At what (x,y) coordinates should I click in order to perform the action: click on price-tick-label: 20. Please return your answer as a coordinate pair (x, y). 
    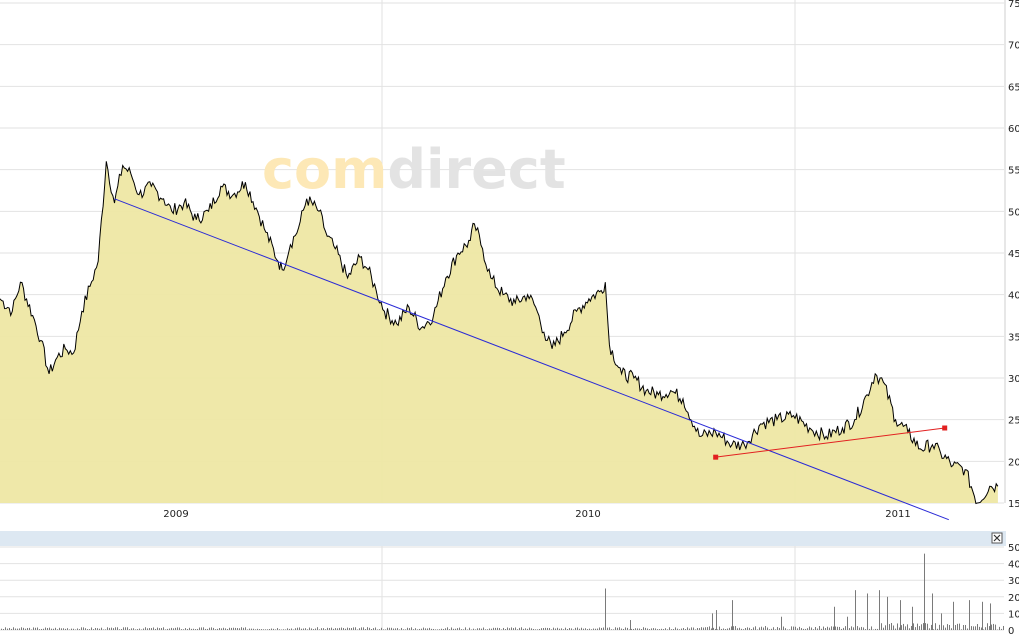
    Looking at the image, I should click on (1013, 462).